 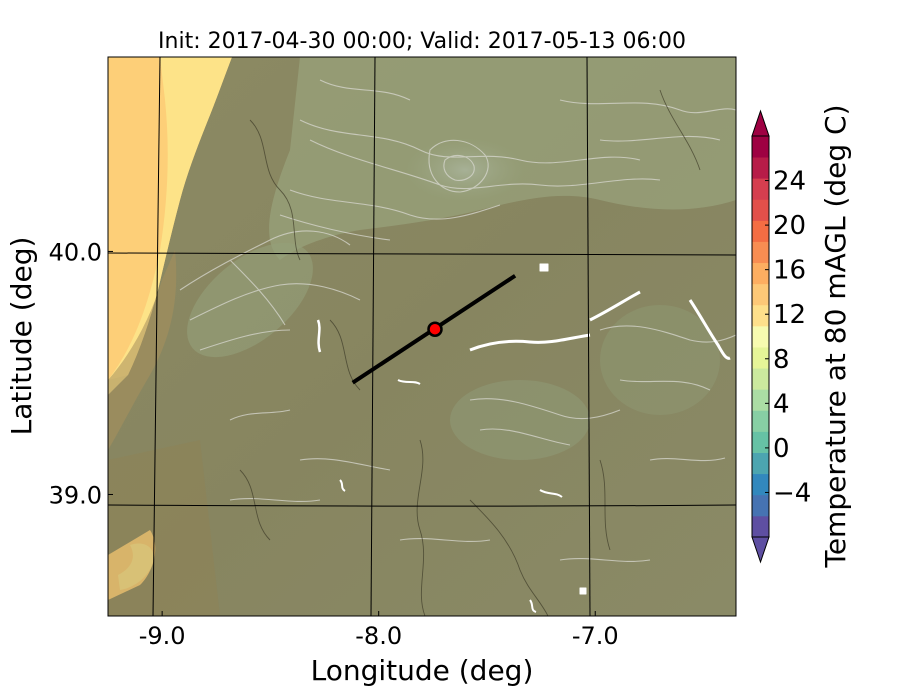 I want to click on x-tick-label: -7.0, so click(x=595, y=636).